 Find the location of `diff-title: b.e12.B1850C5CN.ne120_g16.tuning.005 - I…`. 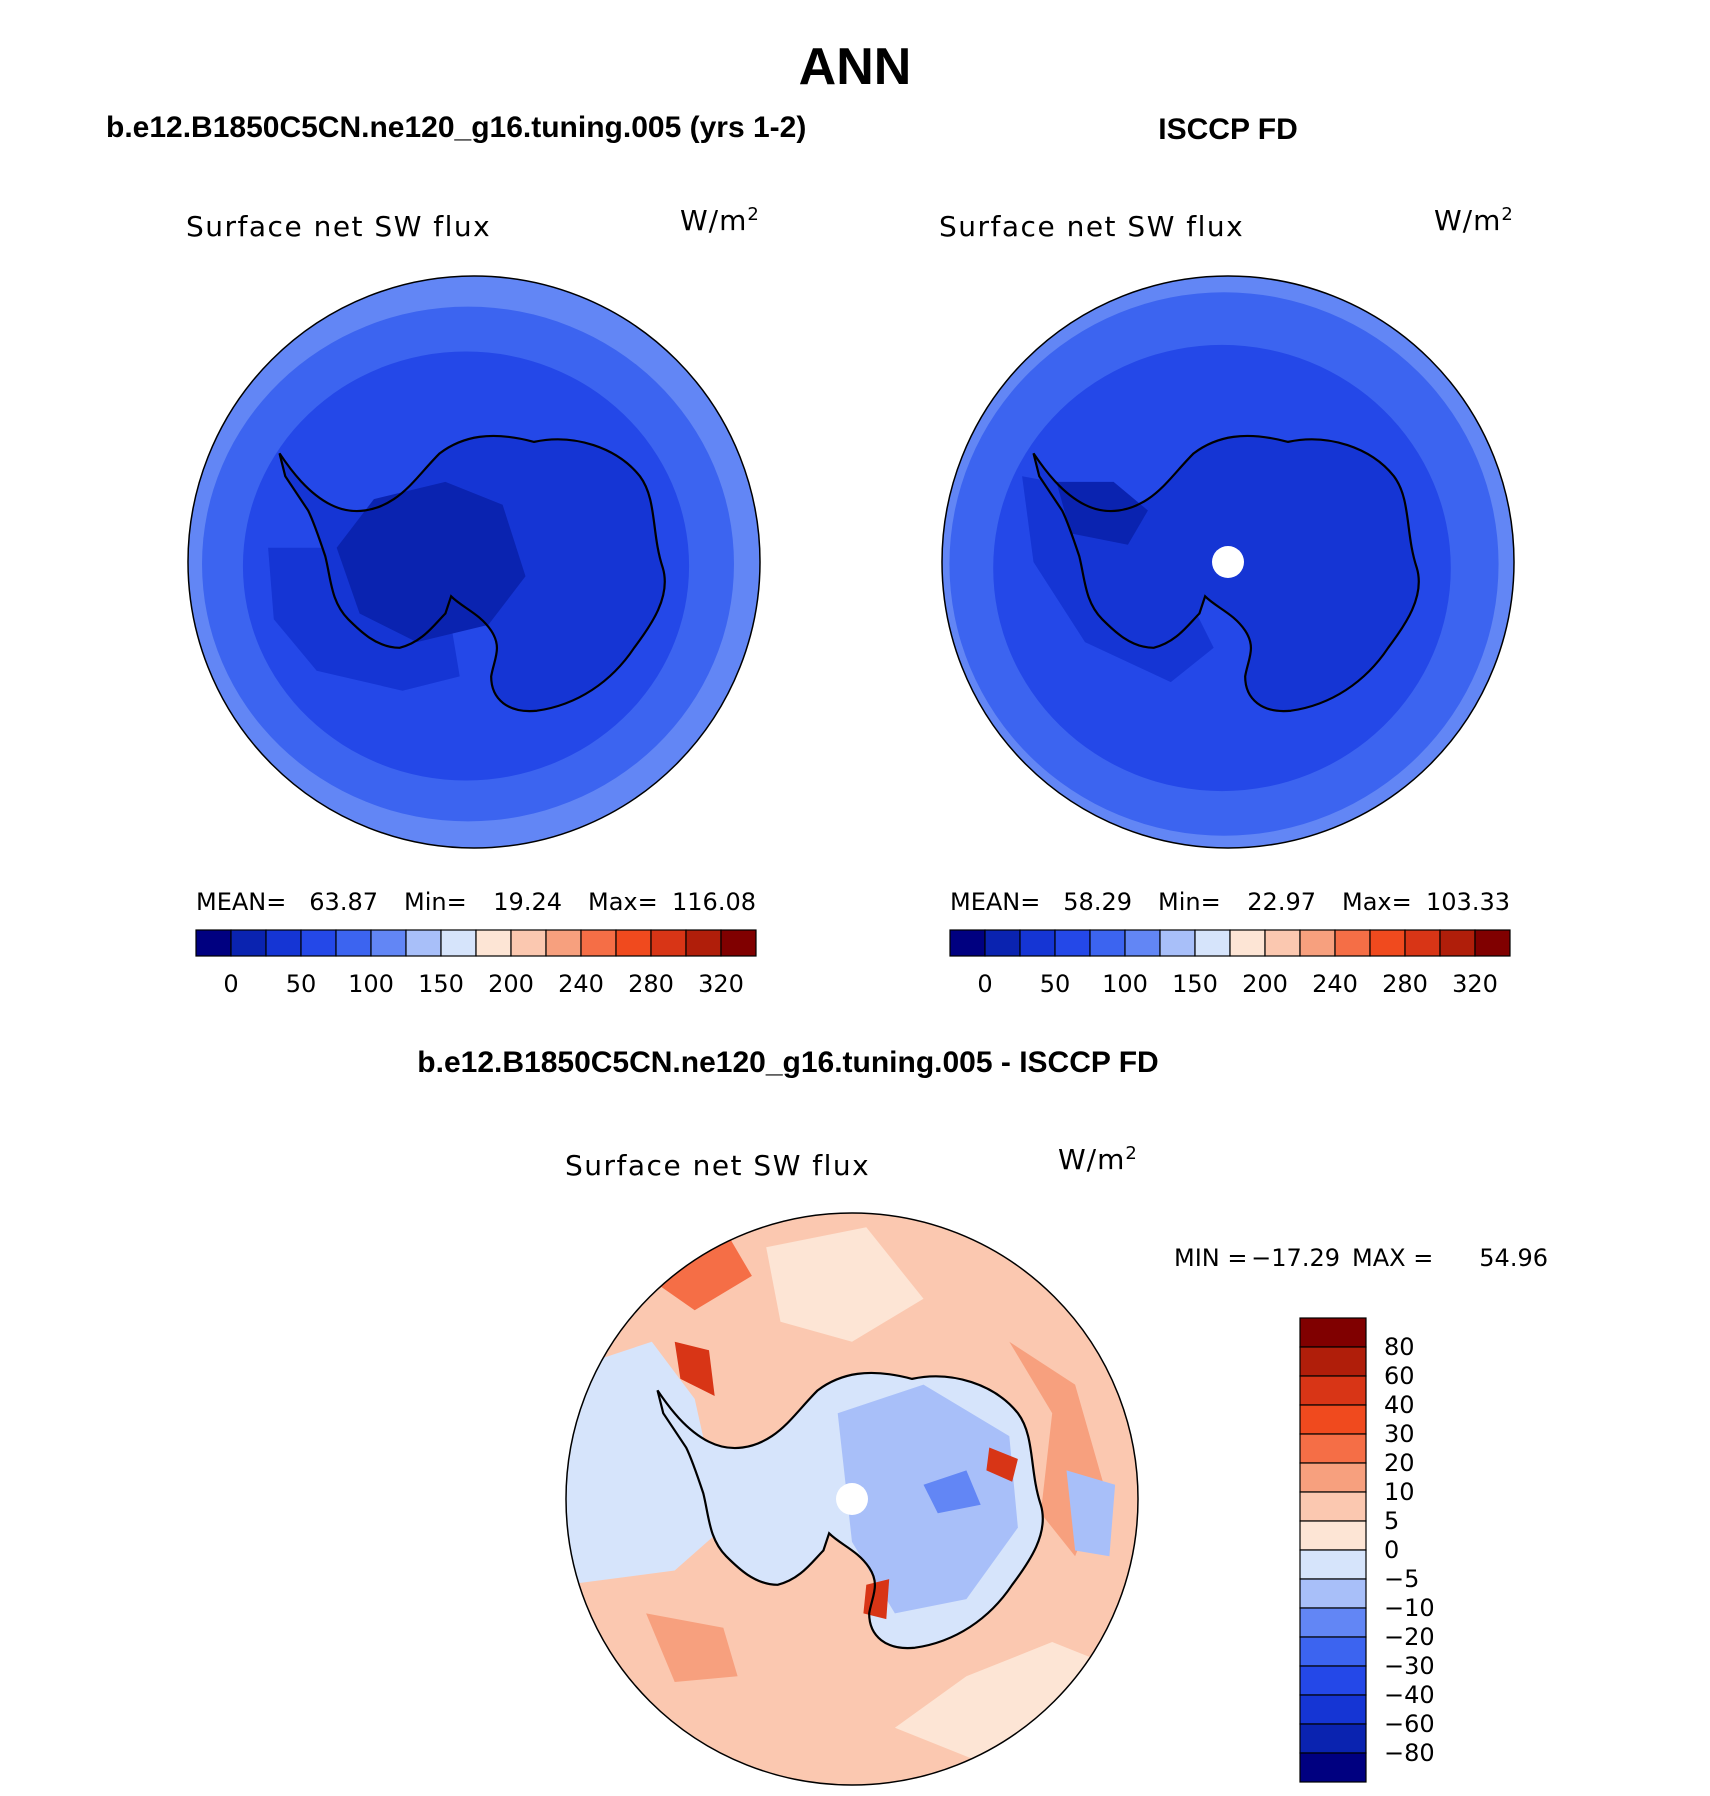

diff-title: b.e12.B1850C5CN.ne120_g16.tuning.005 - I… is located at coordinates (787, 1062).